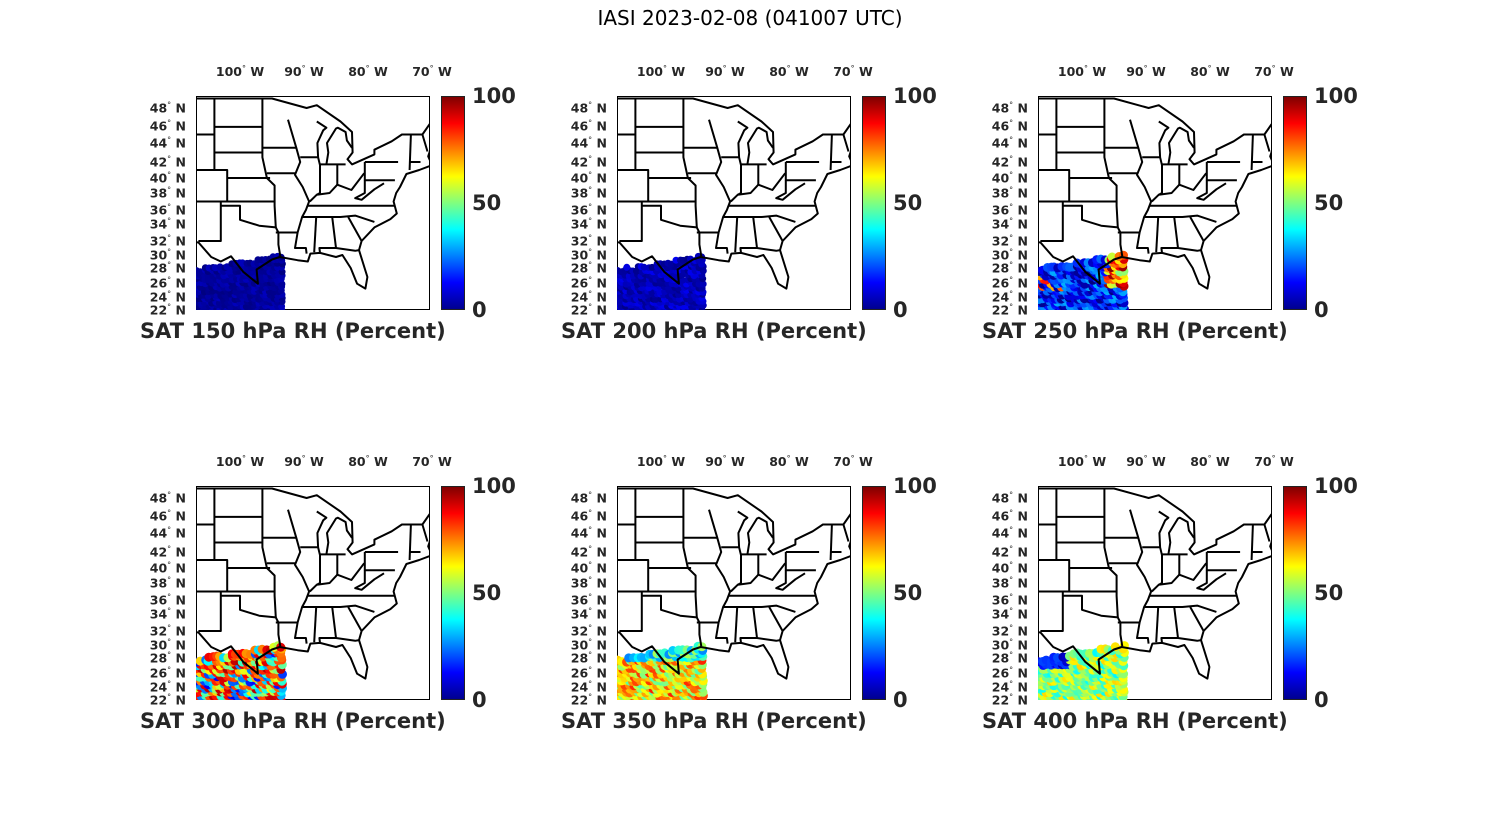 The width and height of the screenshot is (1500, 825). Describe the element at coordinates (1009, 583) in the screenshot. I see `lat-tick-label: 38° N` at that location.